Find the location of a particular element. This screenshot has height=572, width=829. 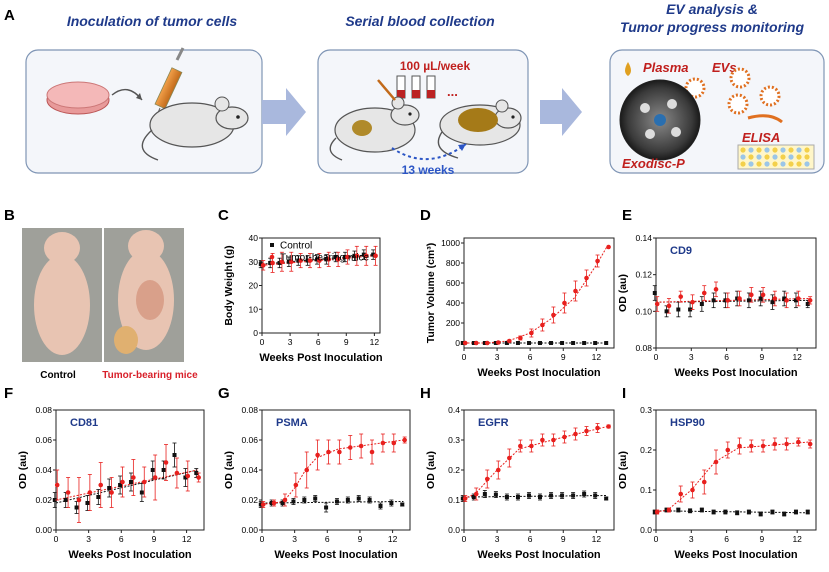

y-tick-label: 20 is located at coordinates (254, 286).